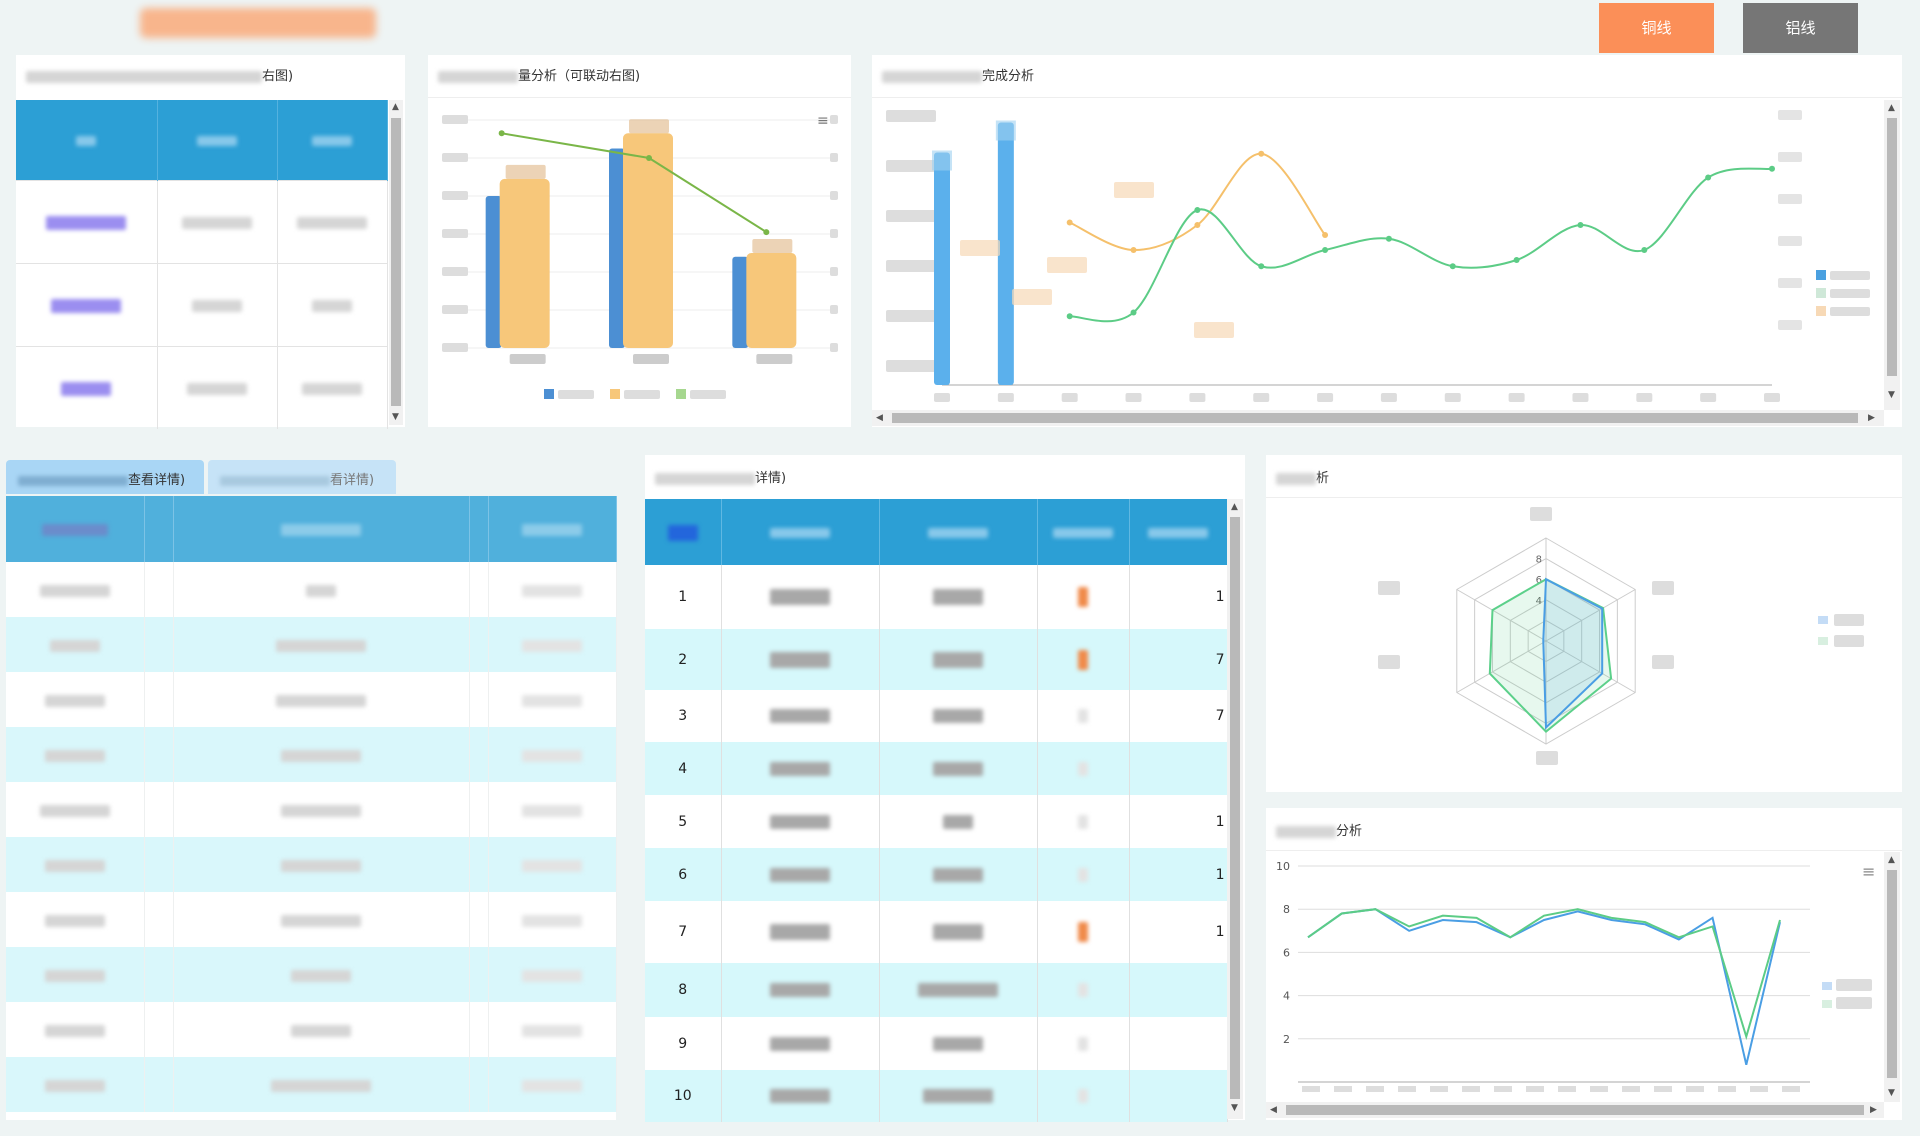 This screenshot has height=1136, width=1920. What do you see at coordinates (539, 74) in the screenshot?
I see `panel-title: 量分析（可联动右图)` at bounding box center [539, 74].